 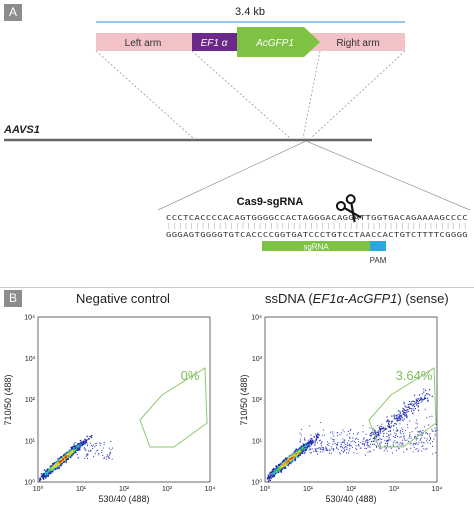 I want to click on sgrna-bar, so click(x=316, y=246).